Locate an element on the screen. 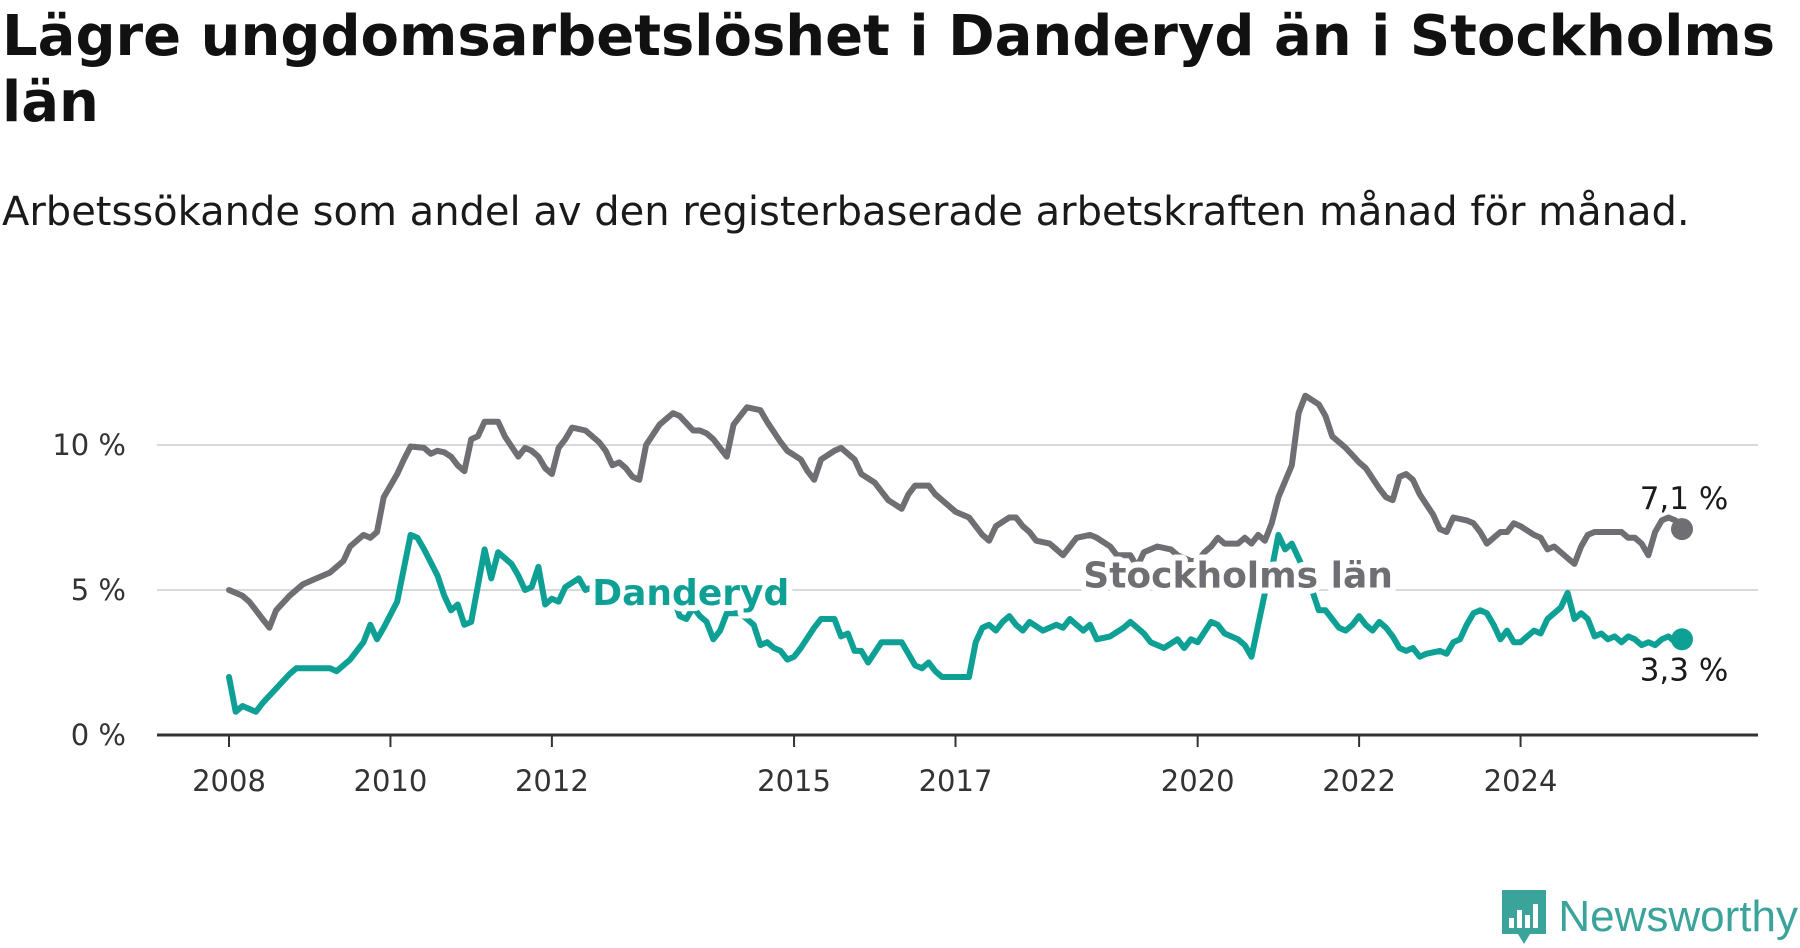 The height and width of the screenshot is (948, 1800). x-tick-label: 2012 is located at coordinates (552, 781).